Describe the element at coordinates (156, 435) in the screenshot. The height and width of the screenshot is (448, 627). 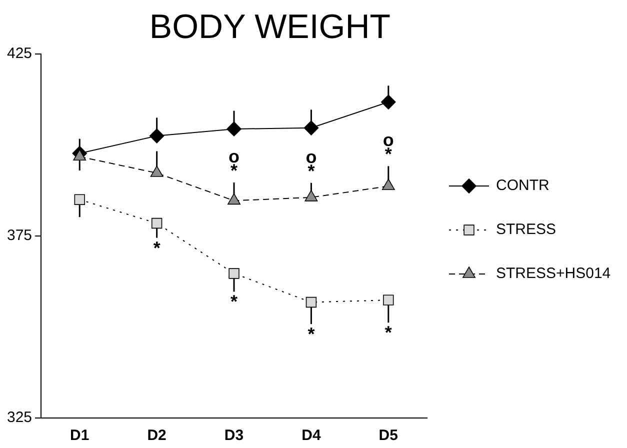
I see `x-tick-label: D2` at that location.